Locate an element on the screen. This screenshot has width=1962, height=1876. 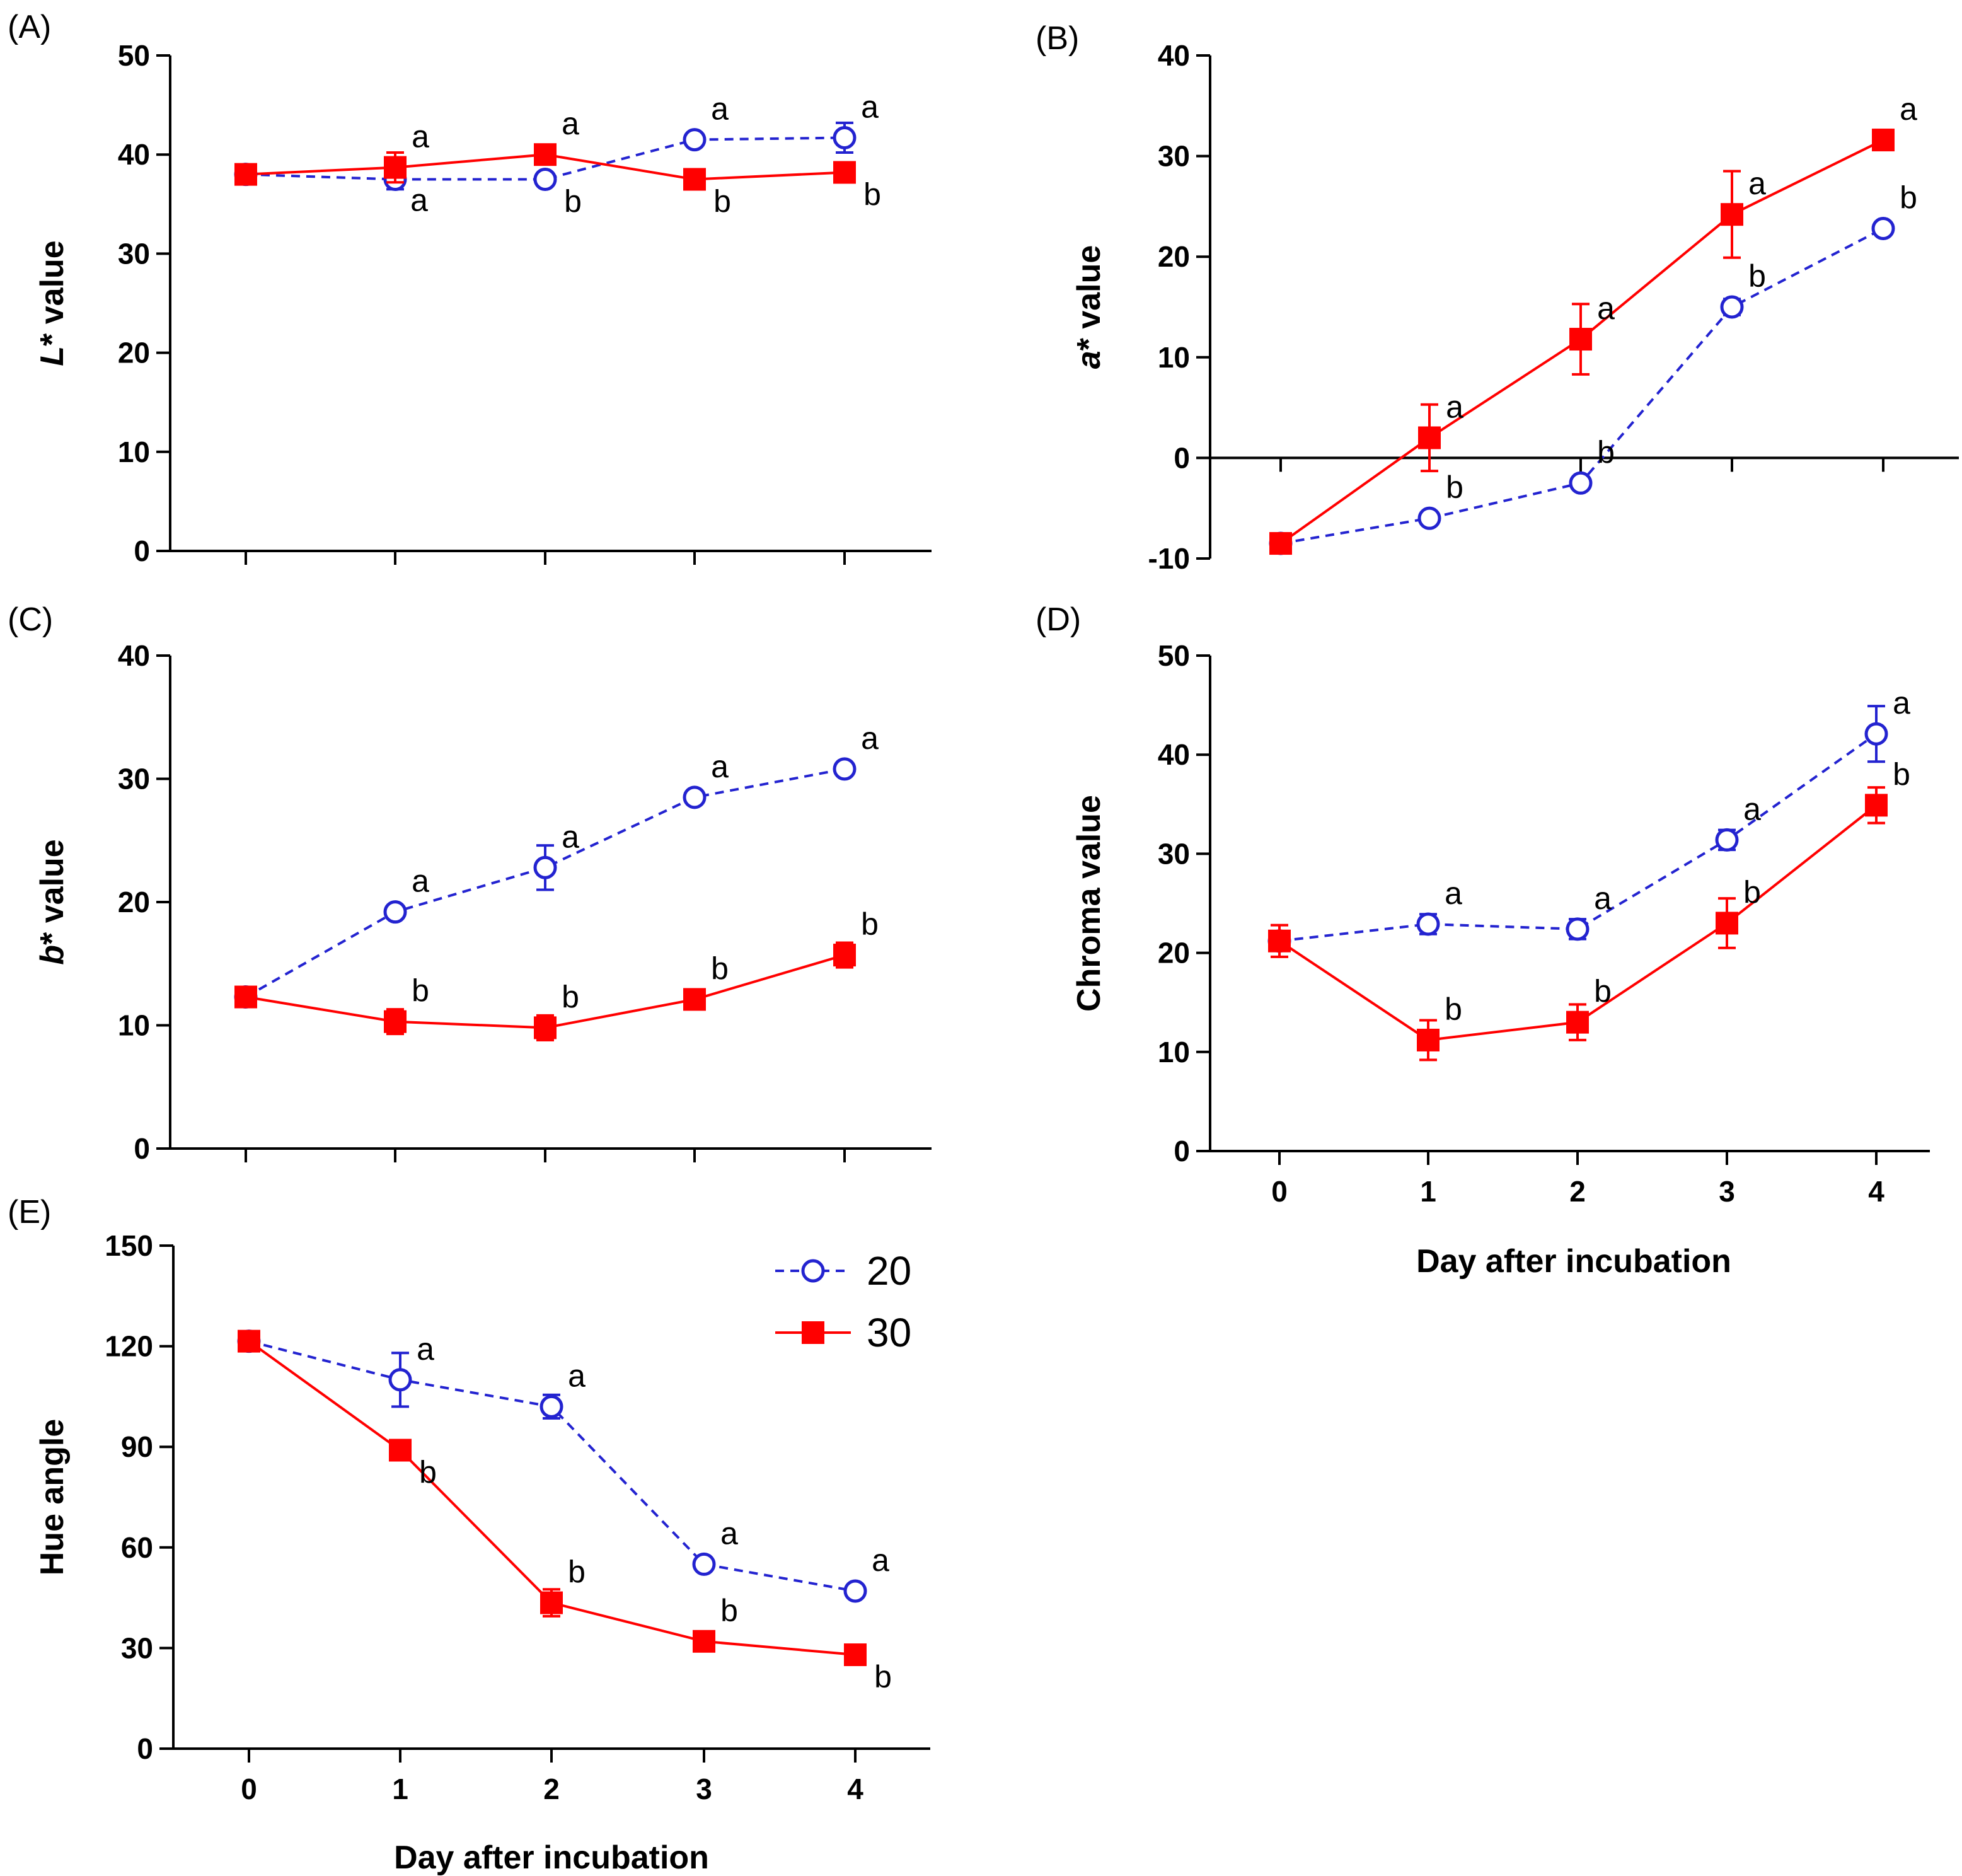
panel-label: (B) is located at coordinates (1057, 38).